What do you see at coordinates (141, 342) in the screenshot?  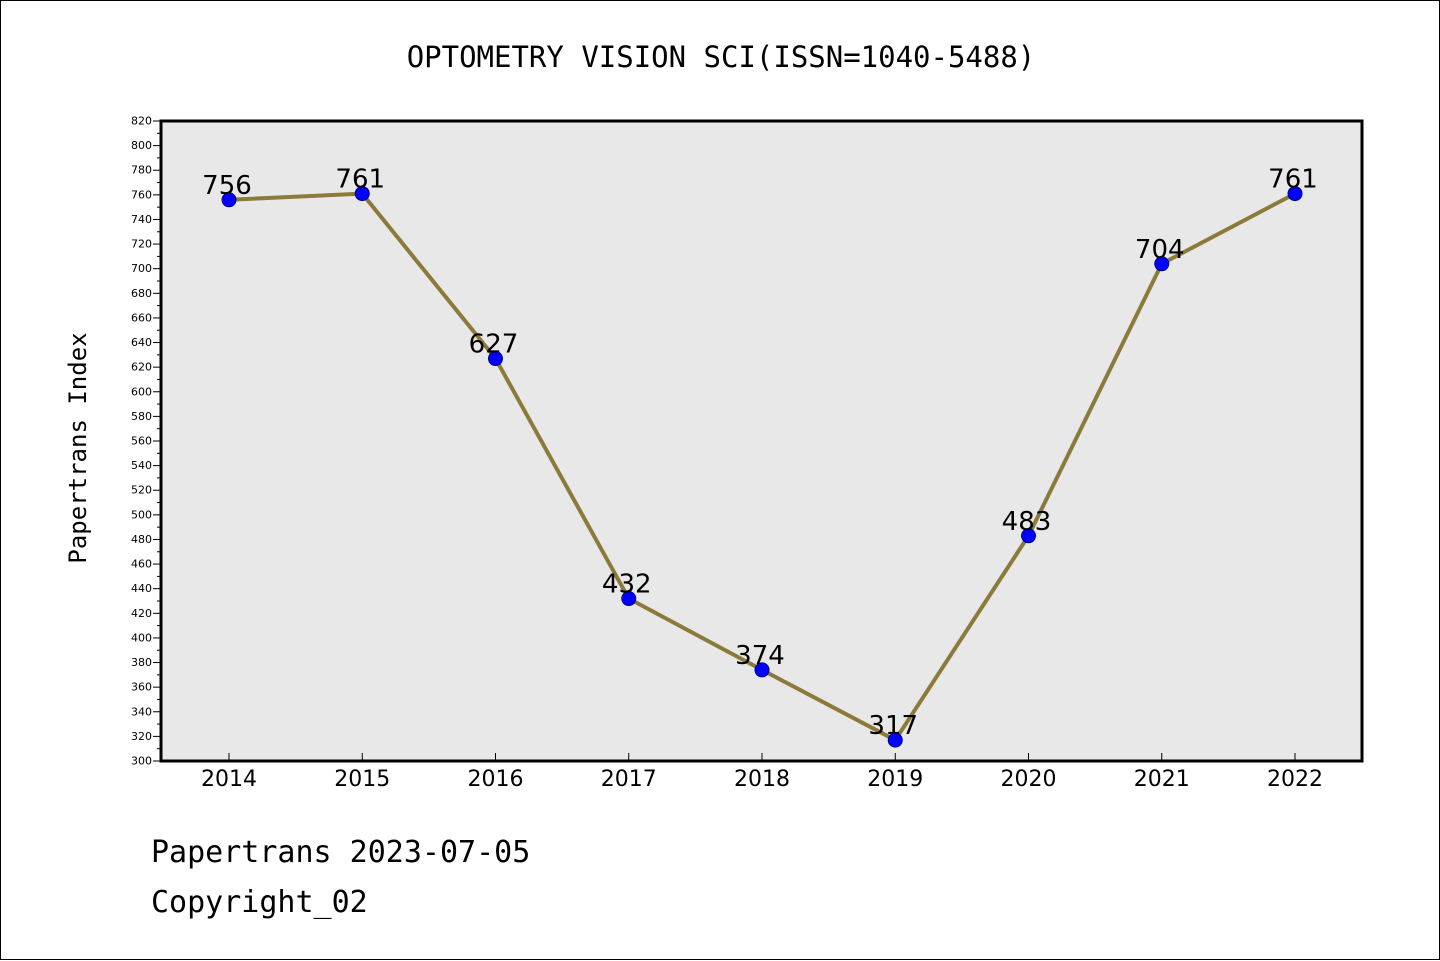 I see `y-tick-label: 640` at bounding box center [141, 342].